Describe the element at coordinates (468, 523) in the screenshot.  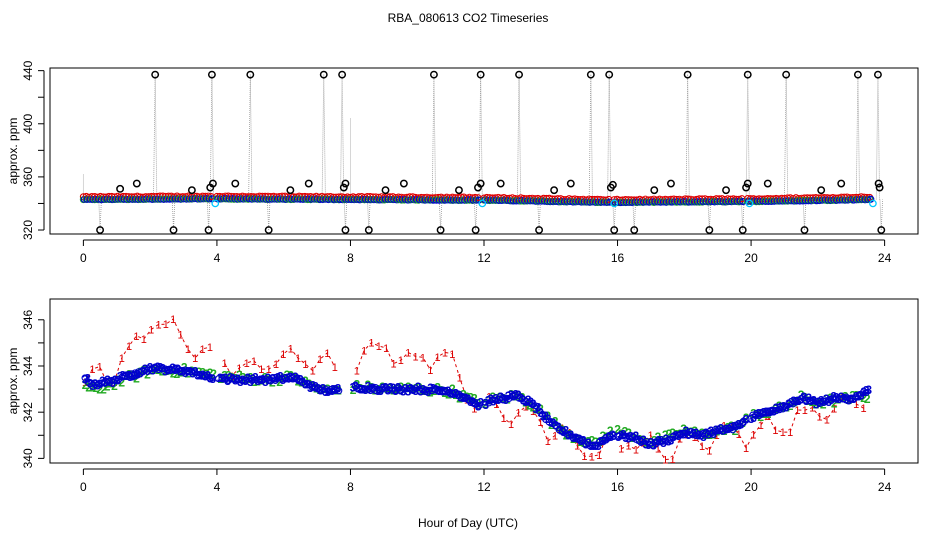
I see `x-axis-label: Hour of Day (UTC)` at that location.